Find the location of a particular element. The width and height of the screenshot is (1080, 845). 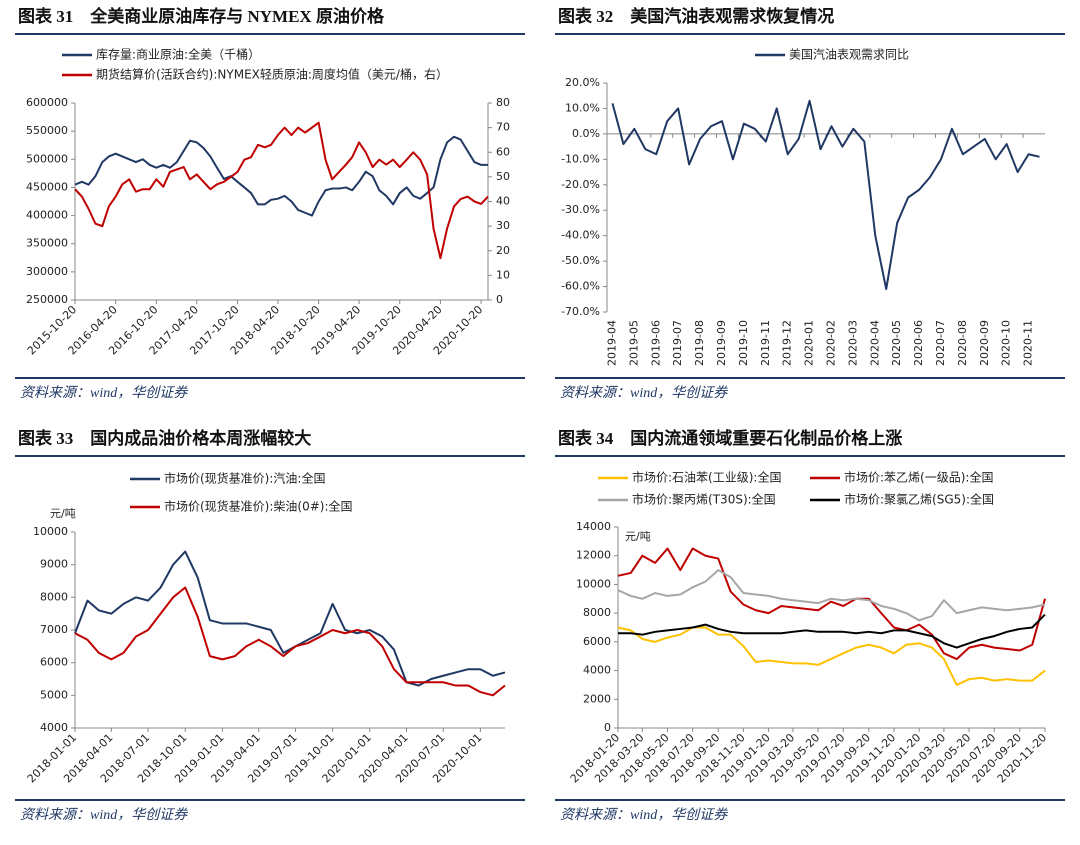

y-tick-label: 400000 is located at coordinates (47, 215).